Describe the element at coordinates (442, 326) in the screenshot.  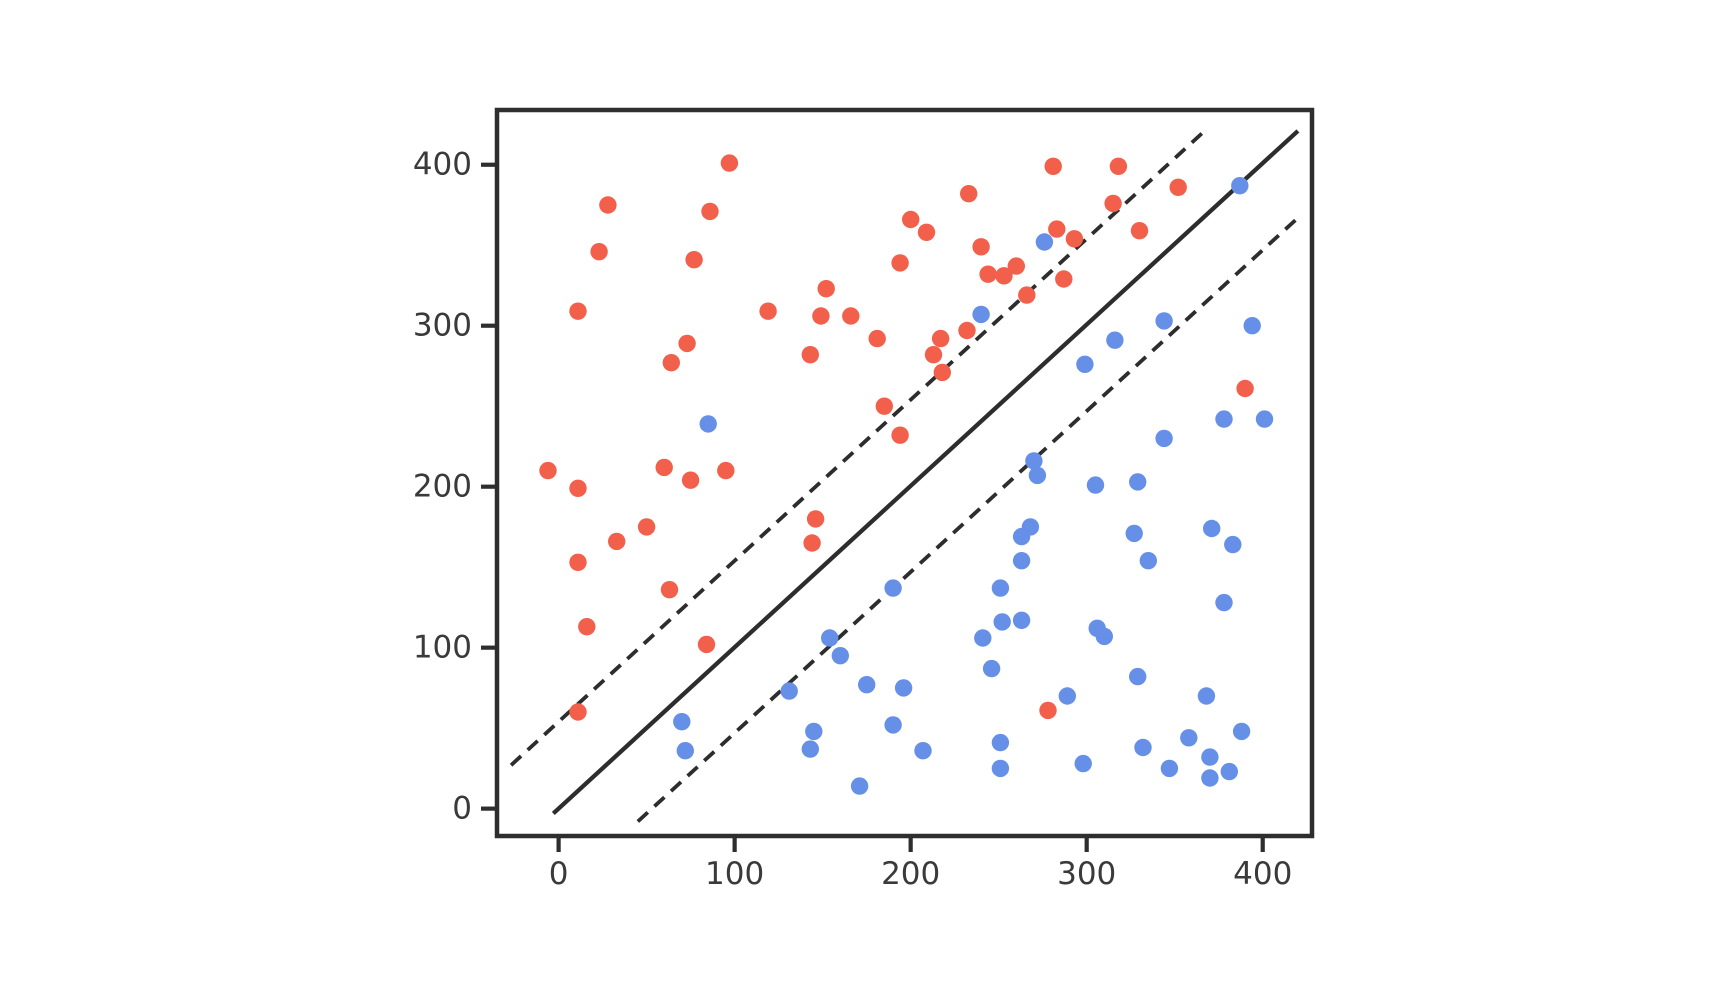
I see `y-tick-label: 300` at that location.